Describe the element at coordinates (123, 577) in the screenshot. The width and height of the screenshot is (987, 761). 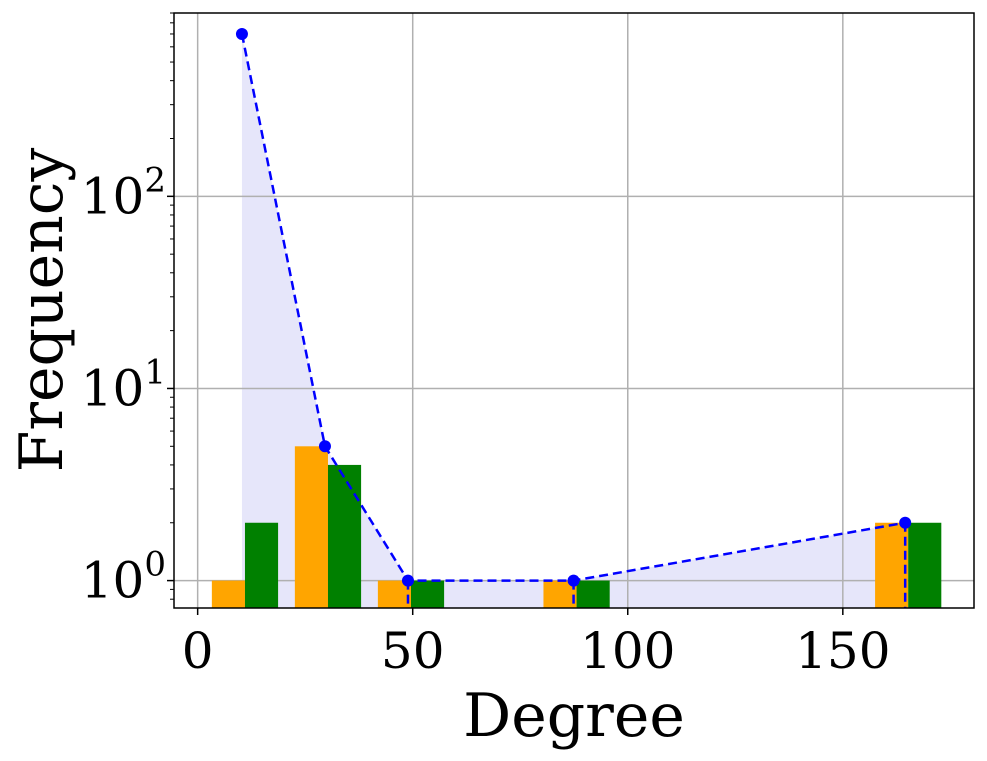
I see `y-tick-label: 10⁰` at that location.